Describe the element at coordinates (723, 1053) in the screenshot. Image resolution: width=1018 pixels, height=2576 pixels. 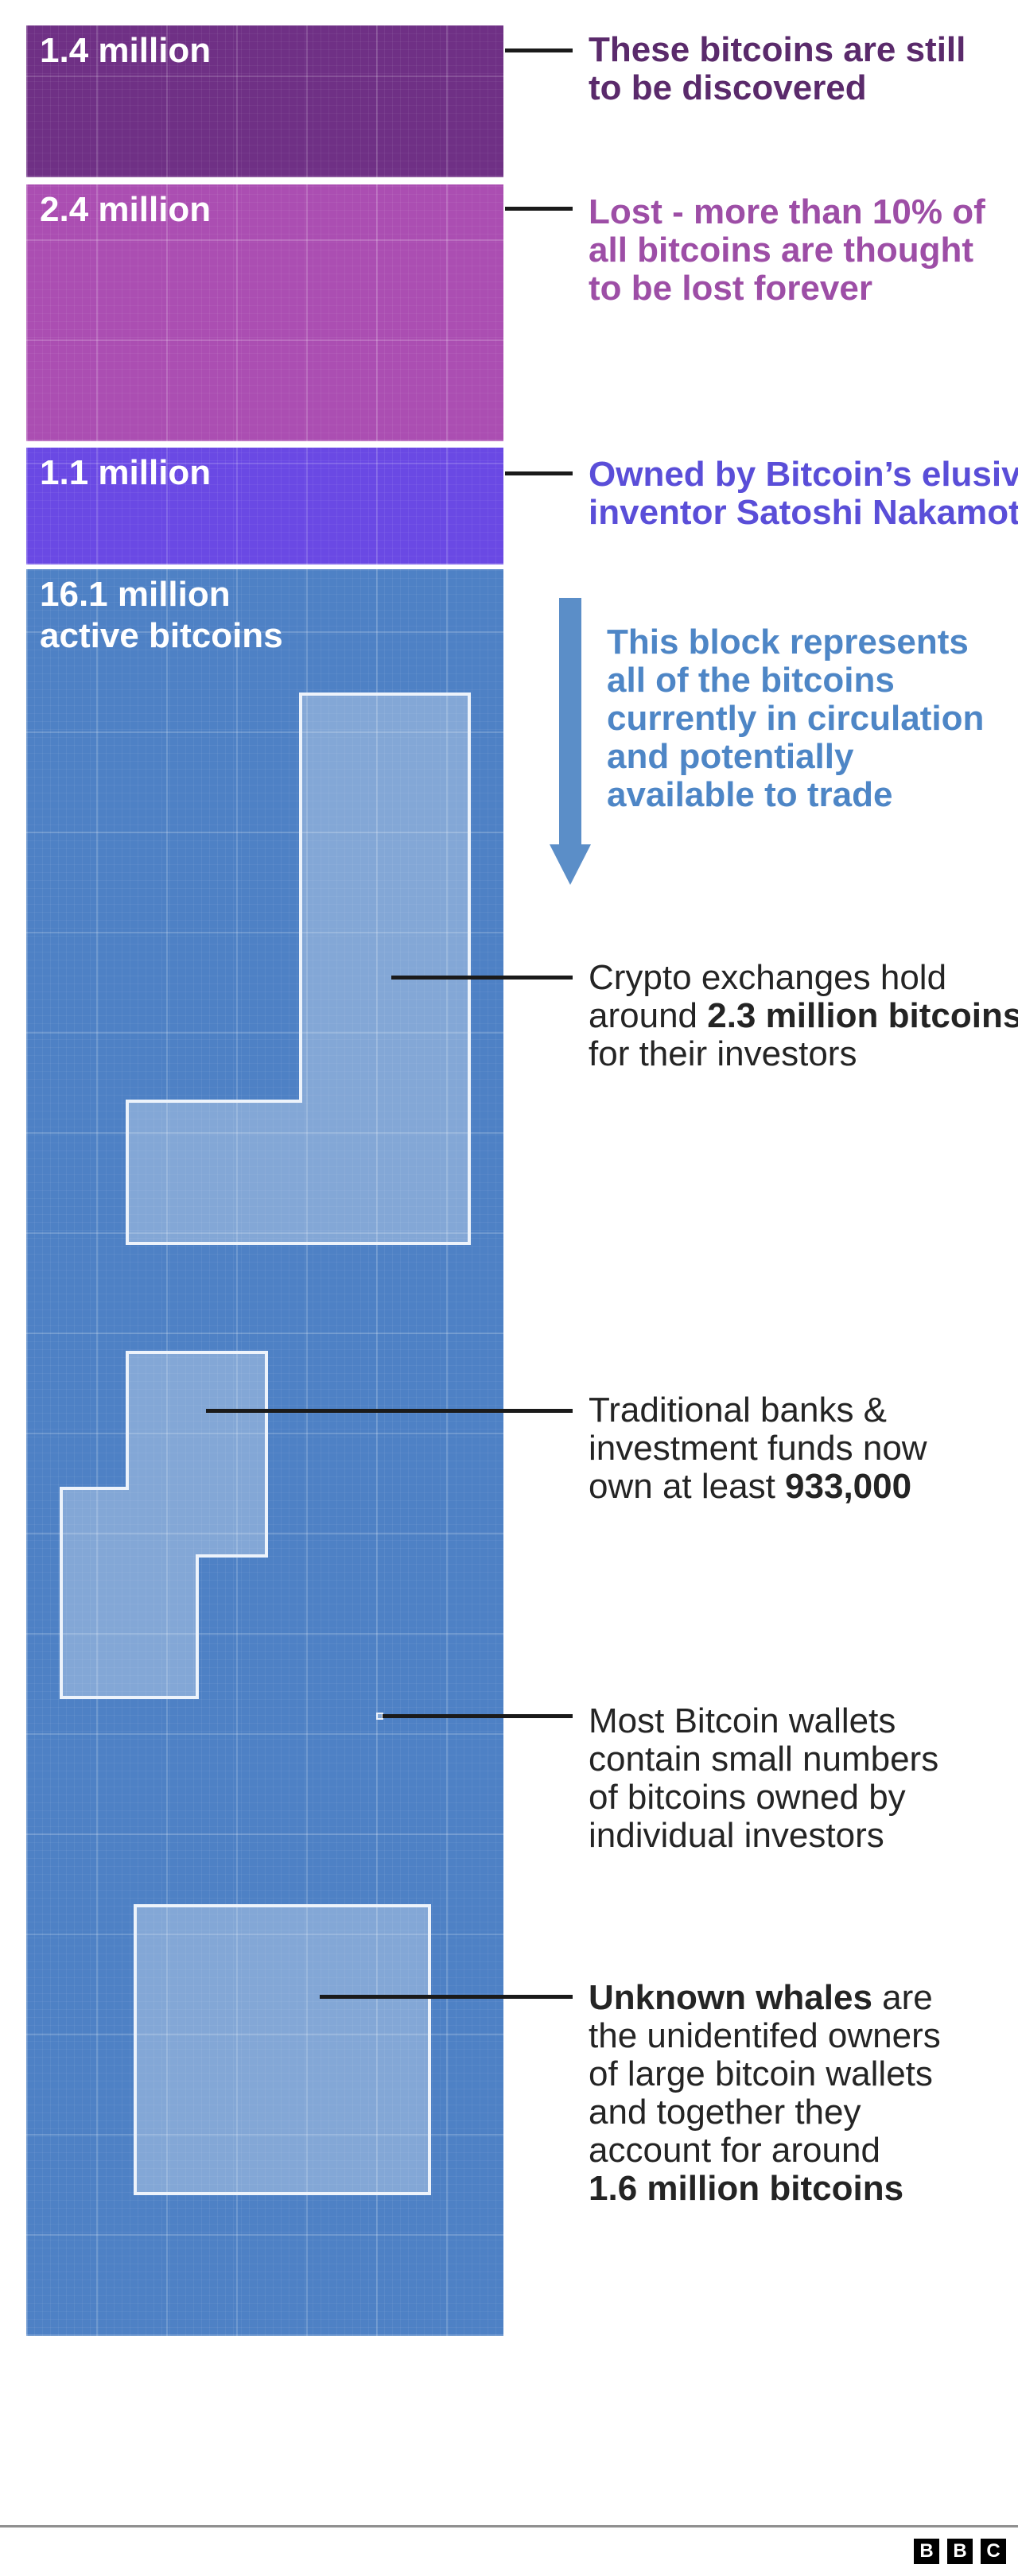
I see `note-crypto-text: for their investors` at that location.